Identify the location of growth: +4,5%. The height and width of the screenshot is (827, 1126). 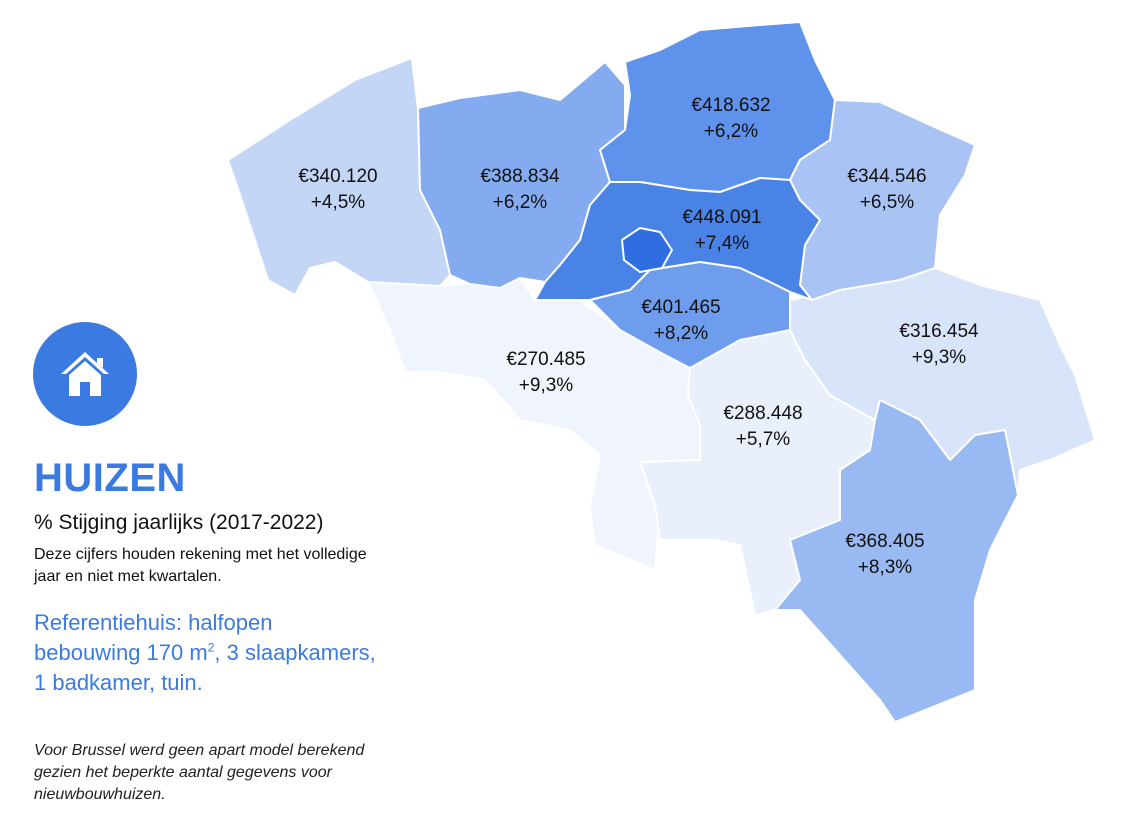
(338, 202).